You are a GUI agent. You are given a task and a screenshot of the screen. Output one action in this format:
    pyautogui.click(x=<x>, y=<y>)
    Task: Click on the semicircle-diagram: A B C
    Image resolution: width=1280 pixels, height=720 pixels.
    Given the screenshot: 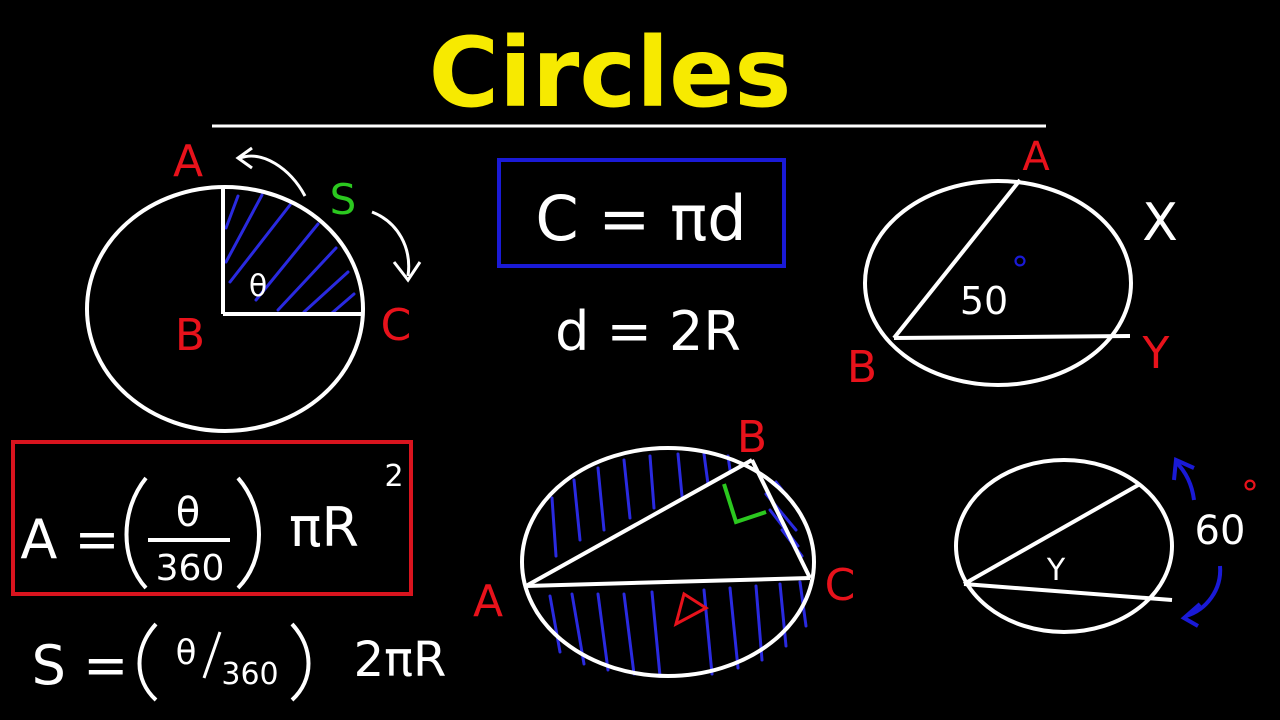 What is the action you would take?
    pyautogui.click(x=664, y=545)
    